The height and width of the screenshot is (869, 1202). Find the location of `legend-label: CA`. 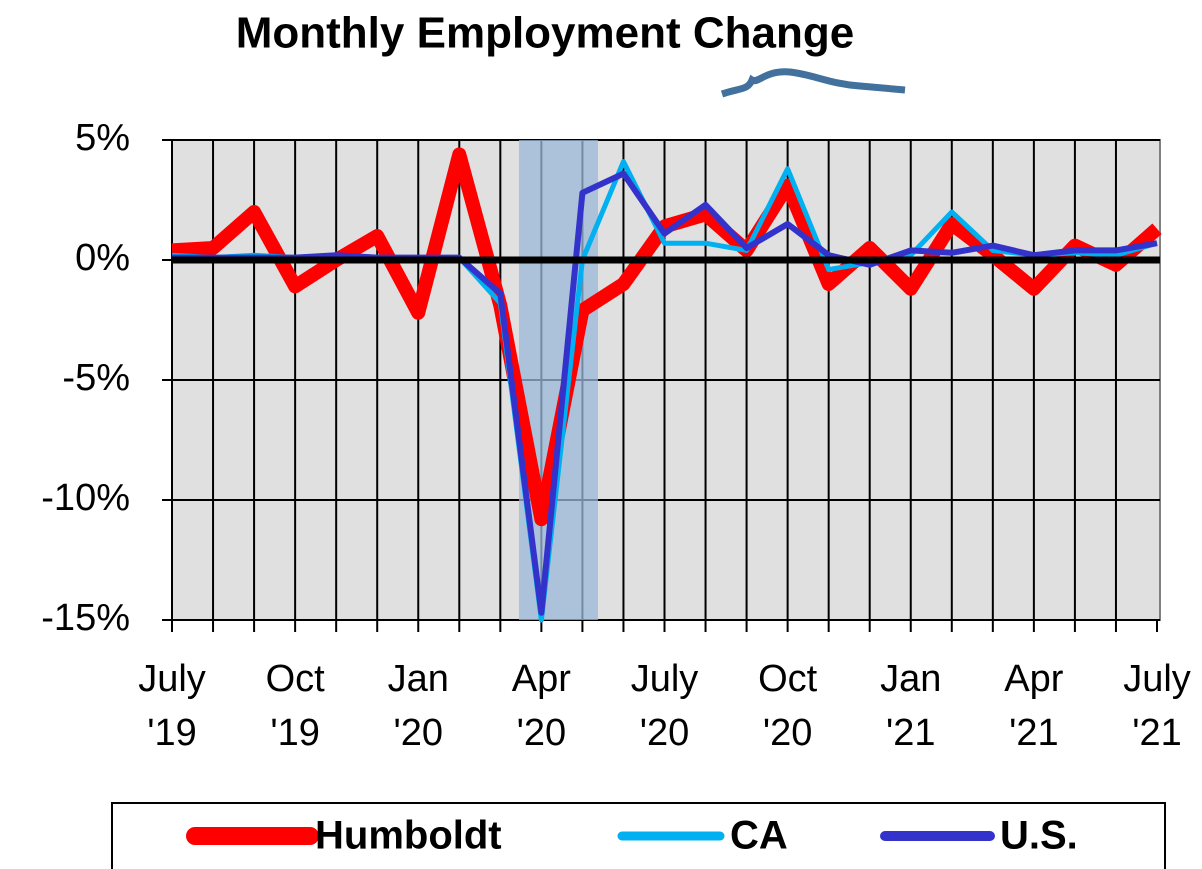

legend-label: CA is located at coordinates (759, 836).